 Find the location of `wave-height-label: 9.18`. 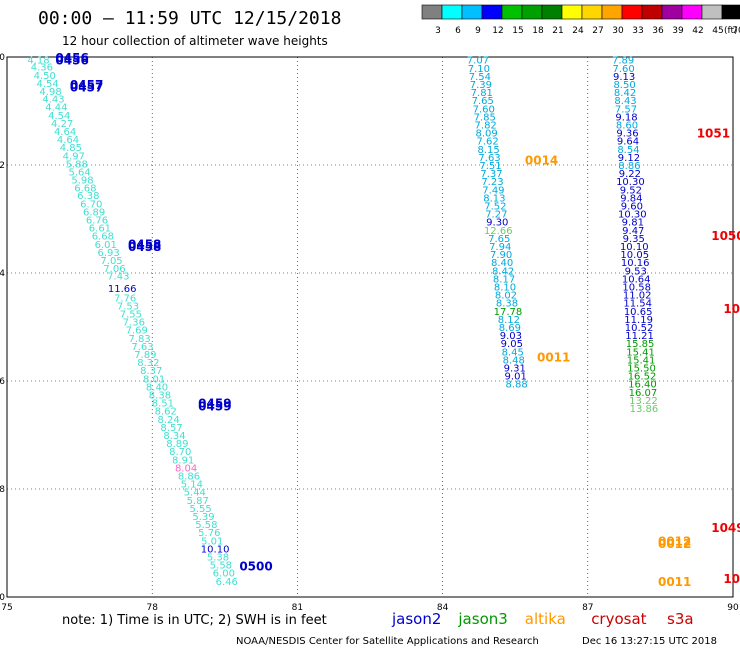

wave-height-label: 9.18 is located at coordinates (626, 117).